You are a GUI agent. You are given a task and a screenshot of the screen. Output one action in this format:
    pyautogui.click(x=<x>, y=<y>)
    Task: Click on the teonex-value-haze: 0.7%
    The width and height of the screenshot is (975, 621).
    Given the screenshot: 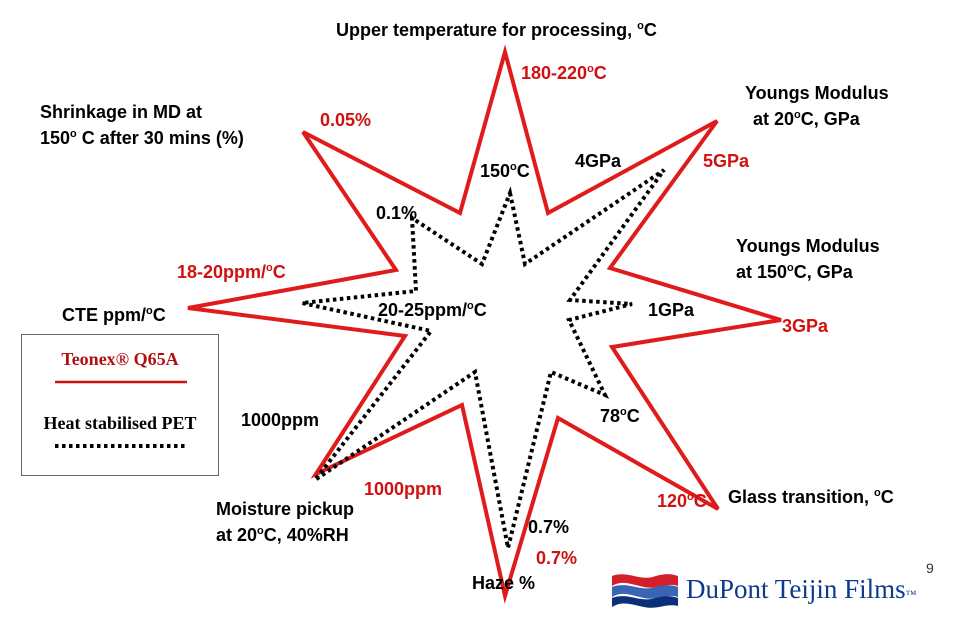 What is the action you would take?
    pyautogui.click(x=557, y=558)
    